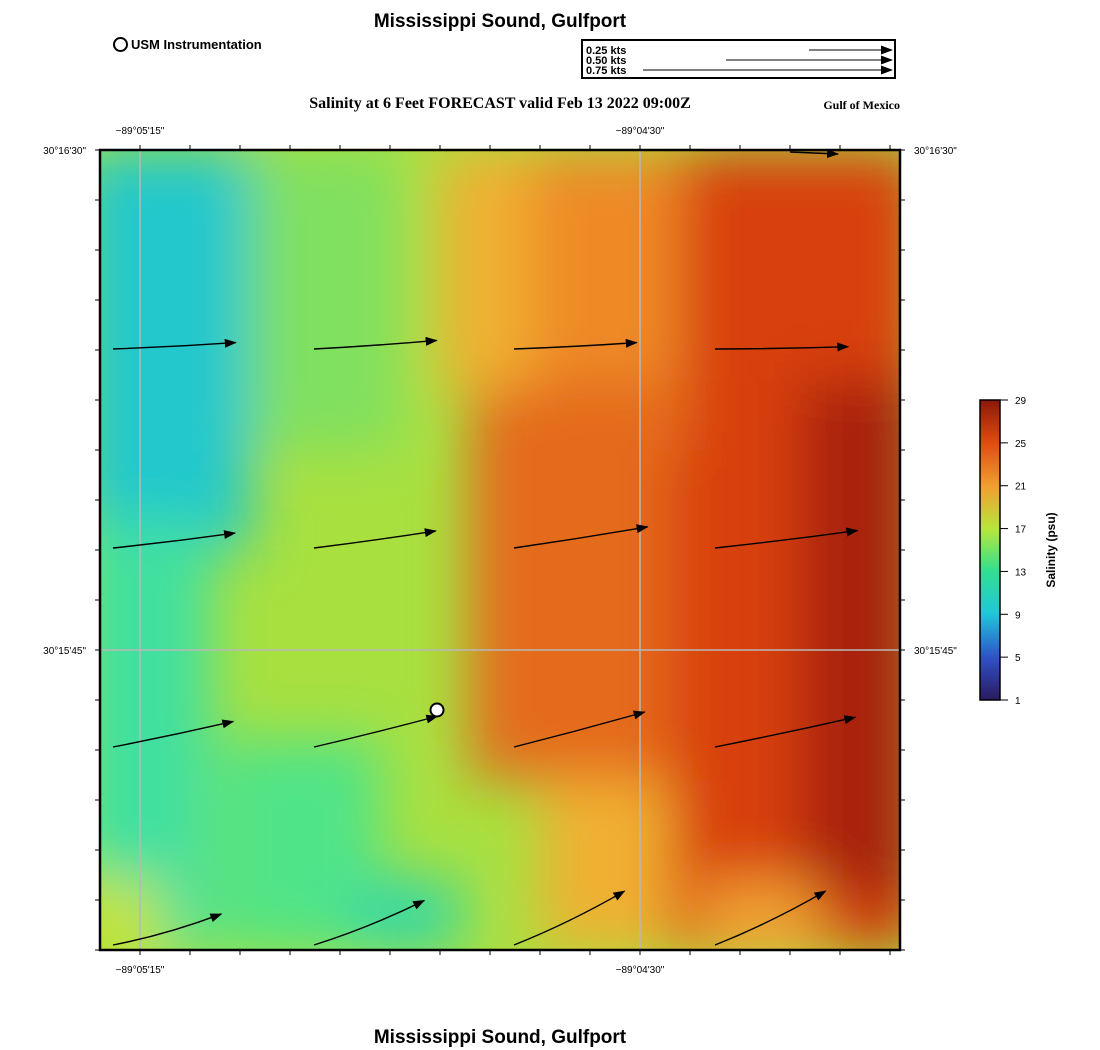  I want to click on lat-tick-left-1: 30°16'30", so click(64, 151).